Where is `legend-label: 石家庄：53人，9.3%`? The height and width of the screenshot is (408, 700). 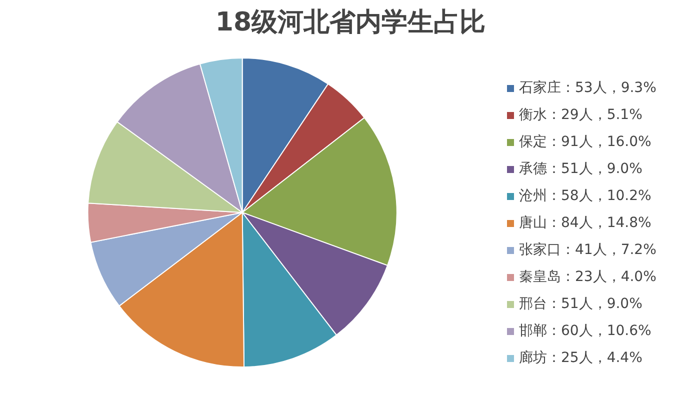
legend-label: 石家庄：53人，9.3% is located at coordinates (587, 88).